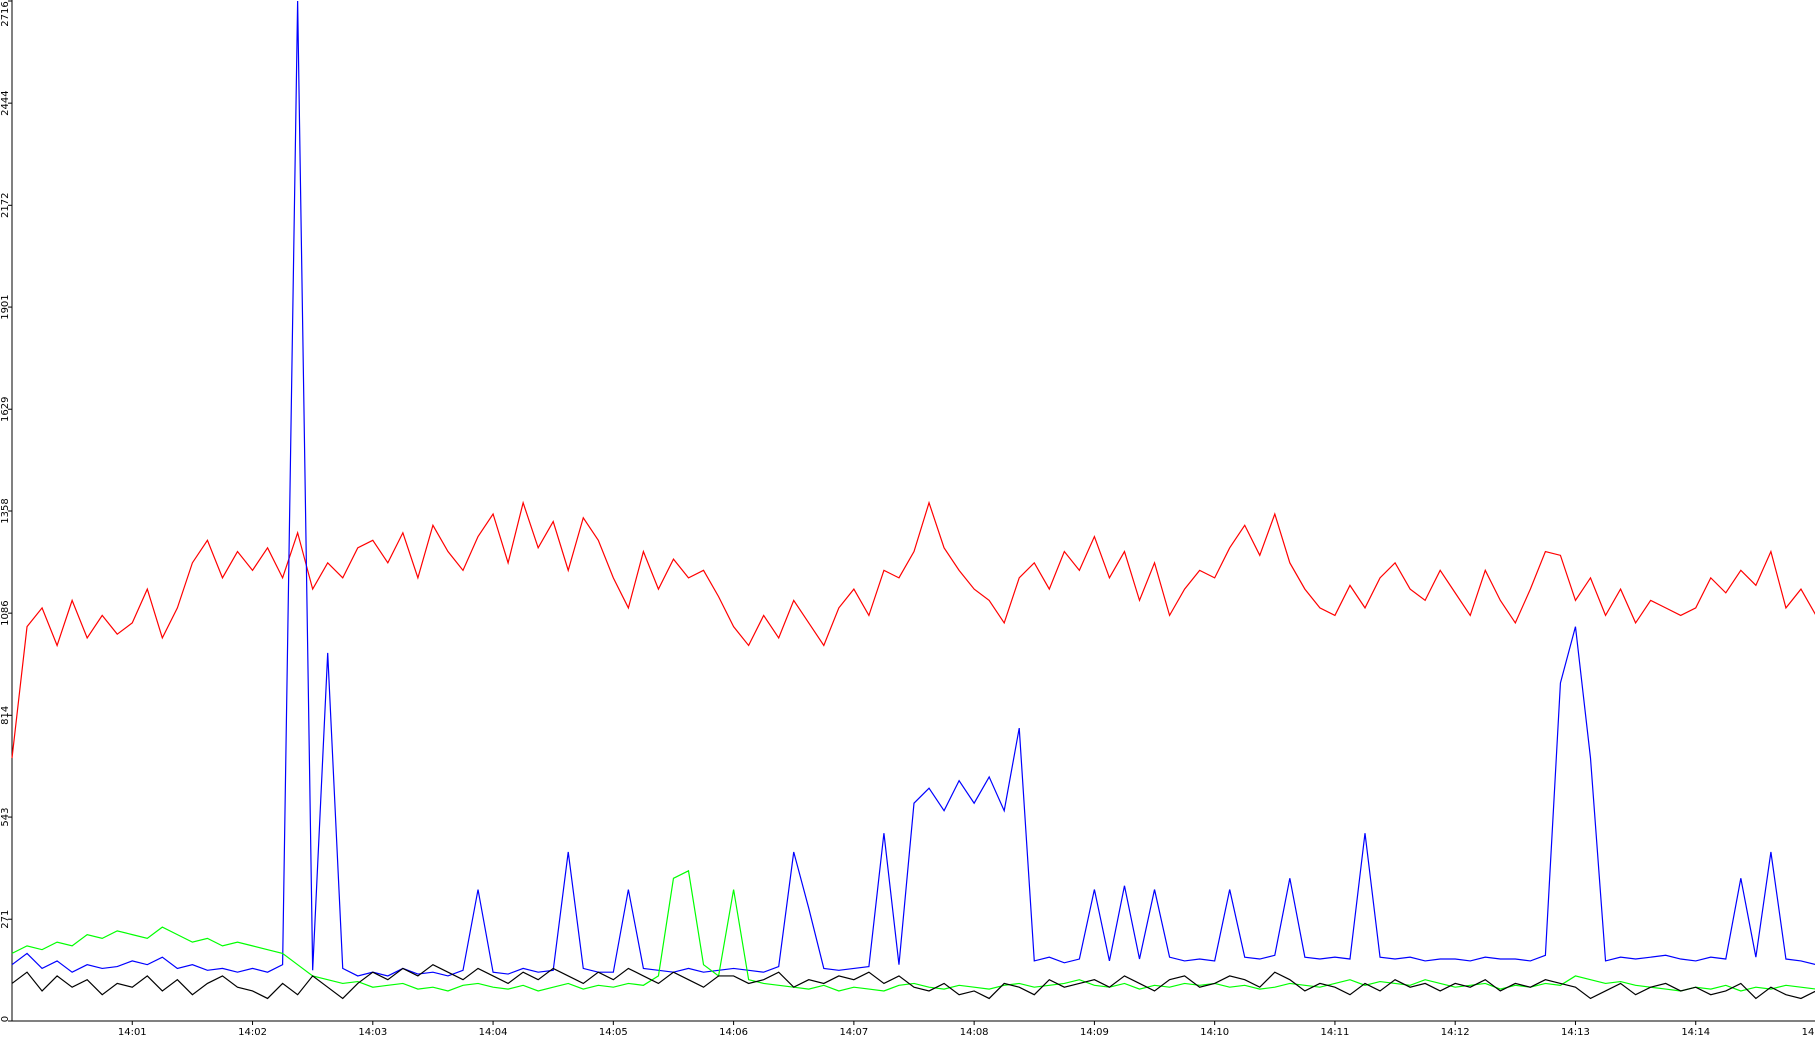 This screenshot has width=1815, height=1039. I want to click on x-tick-label: 14:09, so click(1094, 1032).